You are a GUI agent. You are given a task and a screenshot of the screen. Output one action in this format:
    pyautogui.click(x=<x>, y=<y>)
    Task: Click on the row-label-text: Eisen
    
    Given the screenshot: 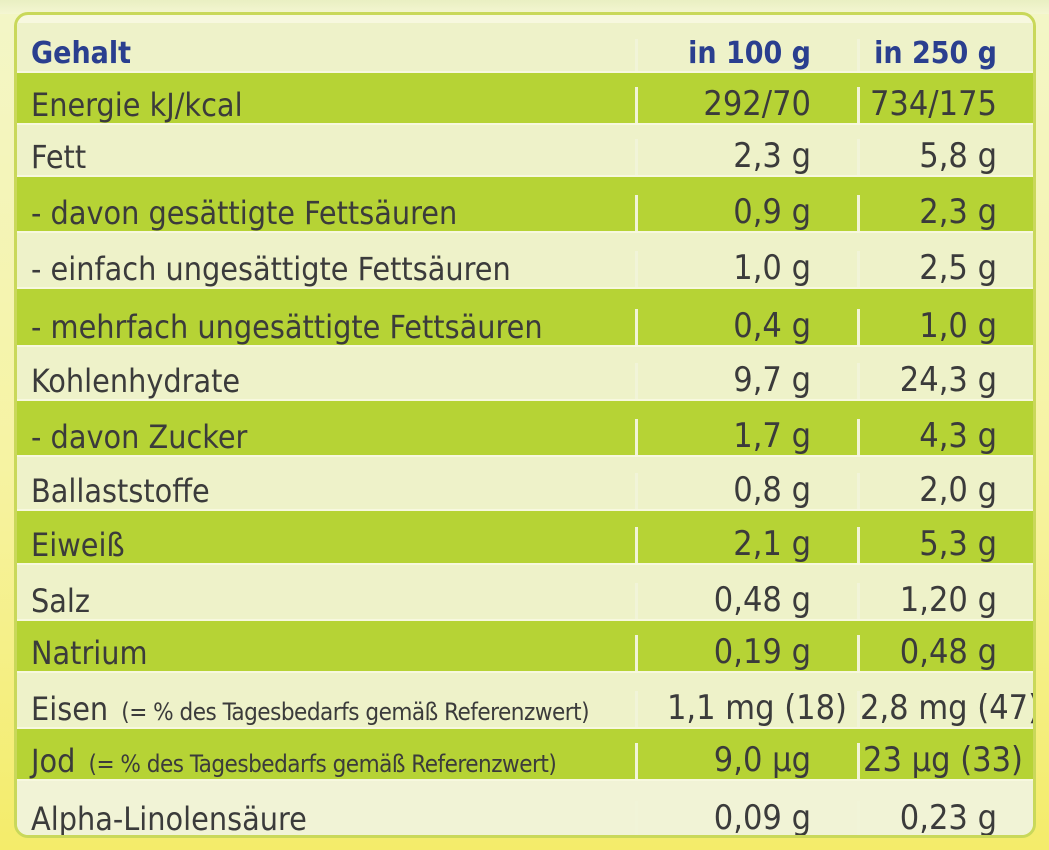 What is the action you would take?
    pyautogui.click(x=70, y=710)
    